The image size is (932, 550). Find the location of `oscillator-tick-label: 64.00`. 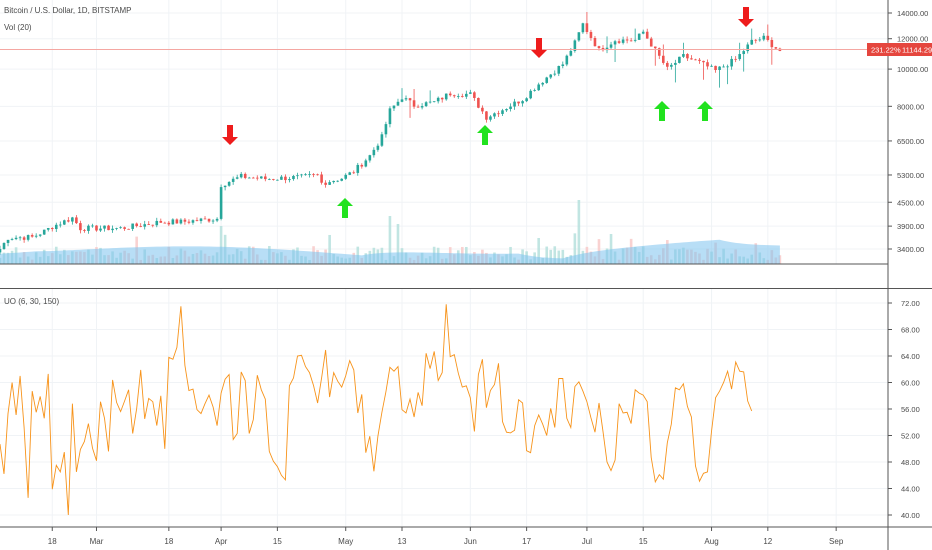

oscillator-tick-label: 64.00 is located at coordinates (910, 356).